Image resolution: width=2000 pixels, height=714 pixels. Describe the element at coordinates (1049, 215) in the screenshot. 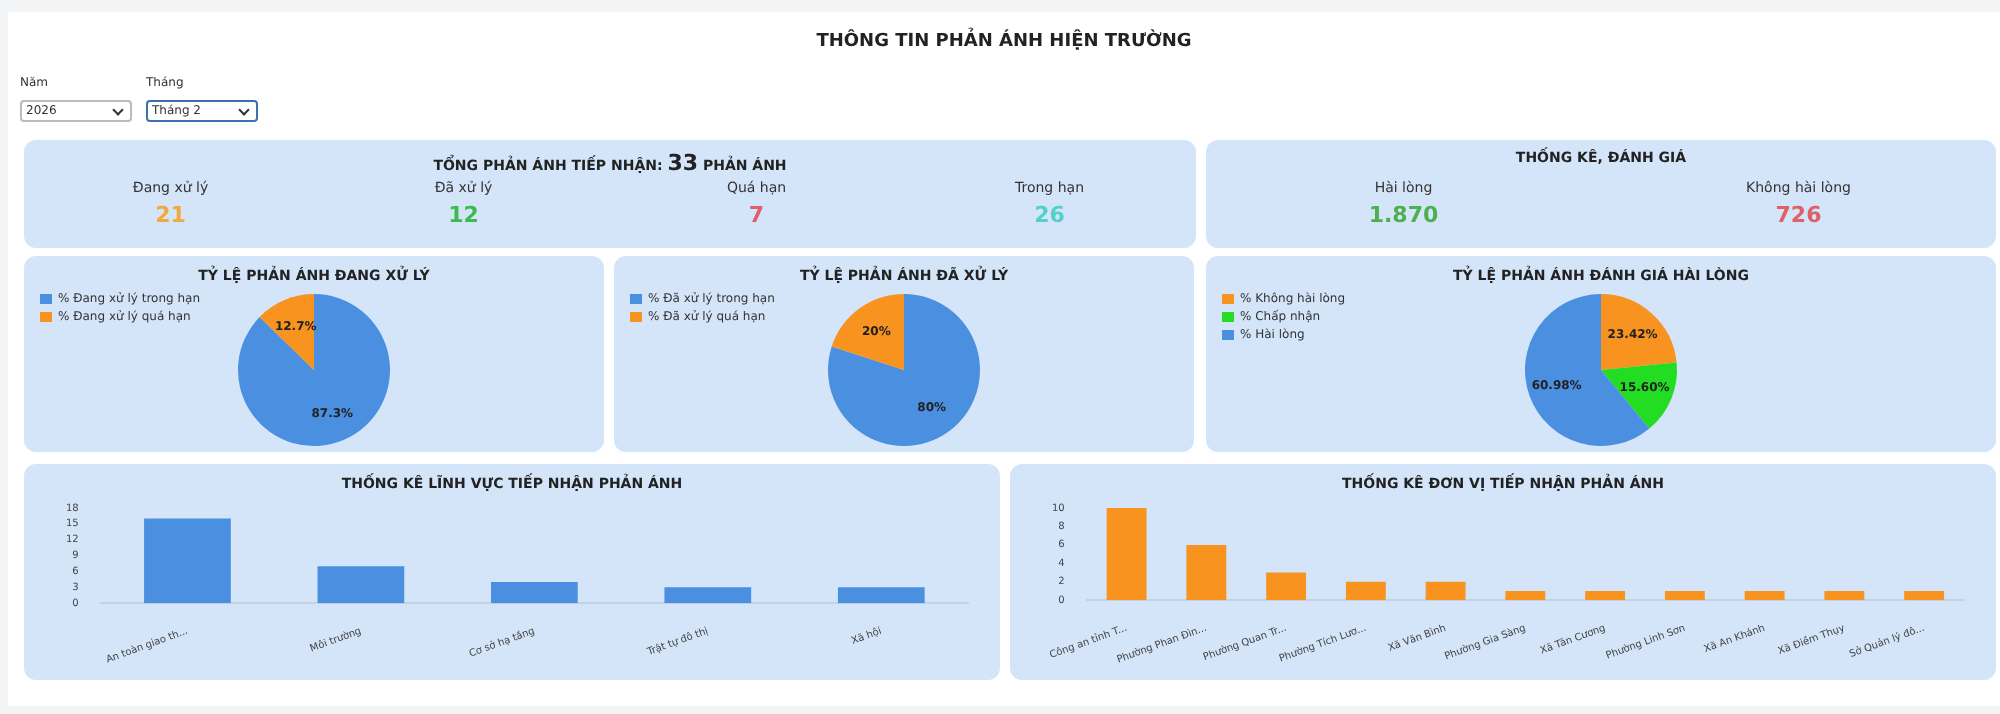

I see `text: 26` at that location.